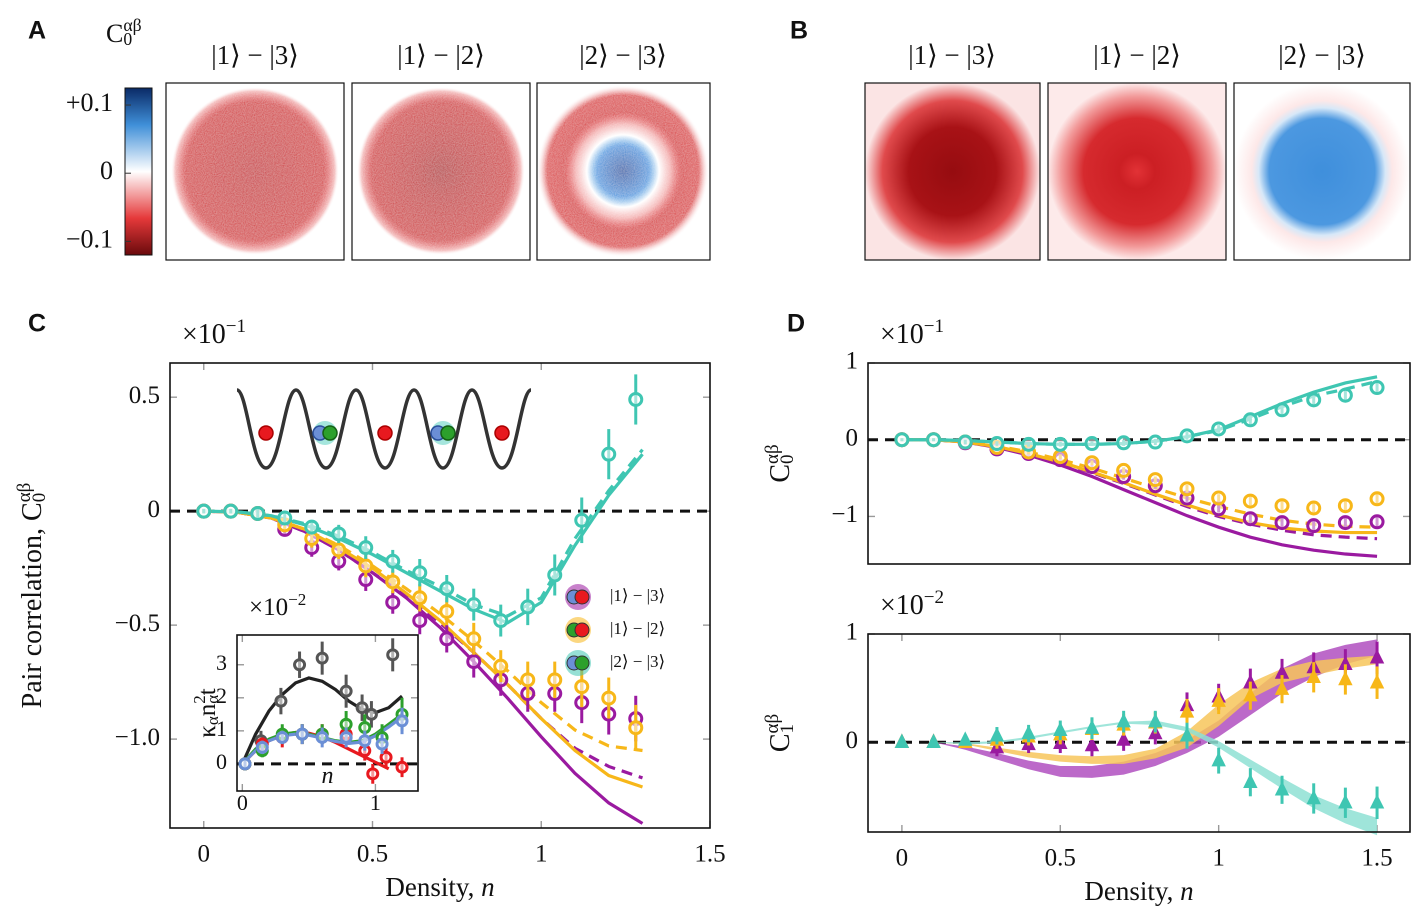  Describe the element at coordinates (255, 171) in the screenshot. I see `image` at that location.